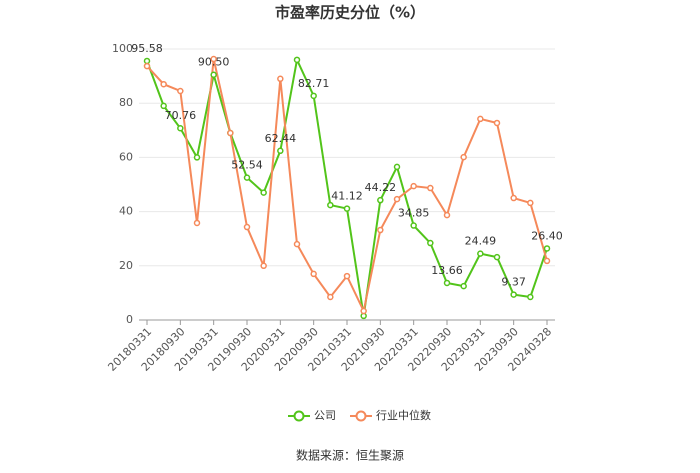 The image size is (700, 473). I want to click on data-label: 41.12, so click(347, 196).